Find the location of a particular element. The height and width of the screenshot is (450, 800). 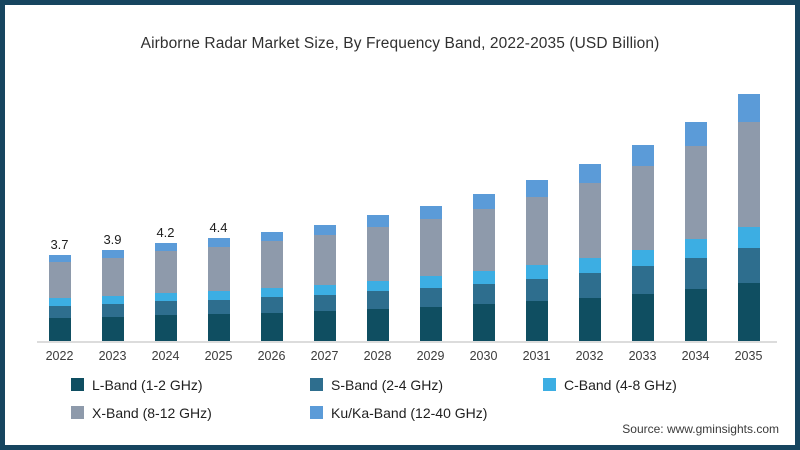

bar-slot-2030 is located at coordinates (483, 210).